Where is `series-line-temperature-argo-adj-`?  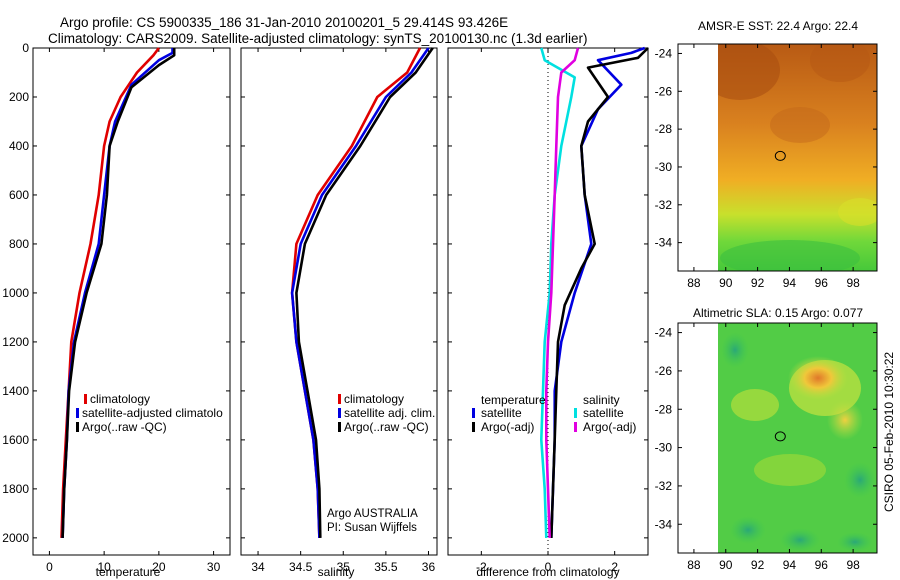 series-line-temperature-argo-adj- is located at coordinates (599, 292).